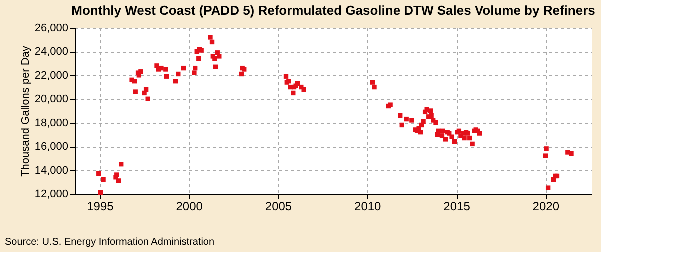 The width and height of the screenshot is (675, 275). I want to click on y-tick-label: 24,000, so click(51, 52).